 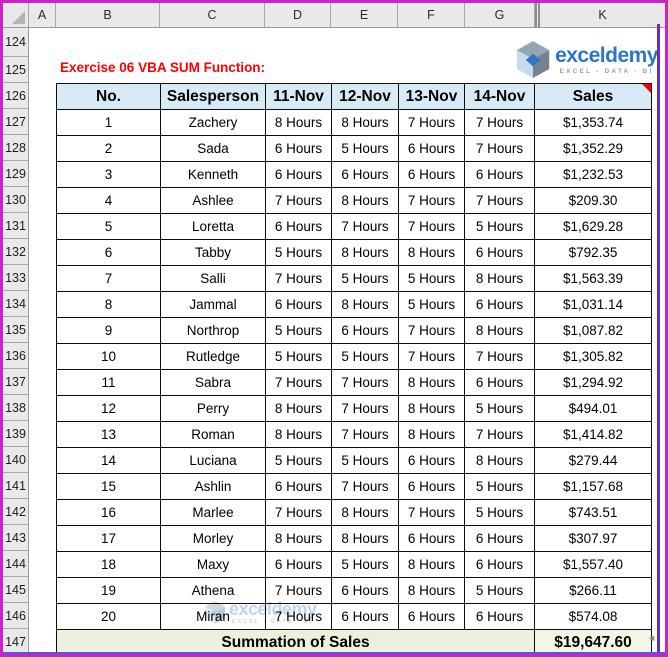 I want to click on cell-no: 9, so click(x=108, y=330).